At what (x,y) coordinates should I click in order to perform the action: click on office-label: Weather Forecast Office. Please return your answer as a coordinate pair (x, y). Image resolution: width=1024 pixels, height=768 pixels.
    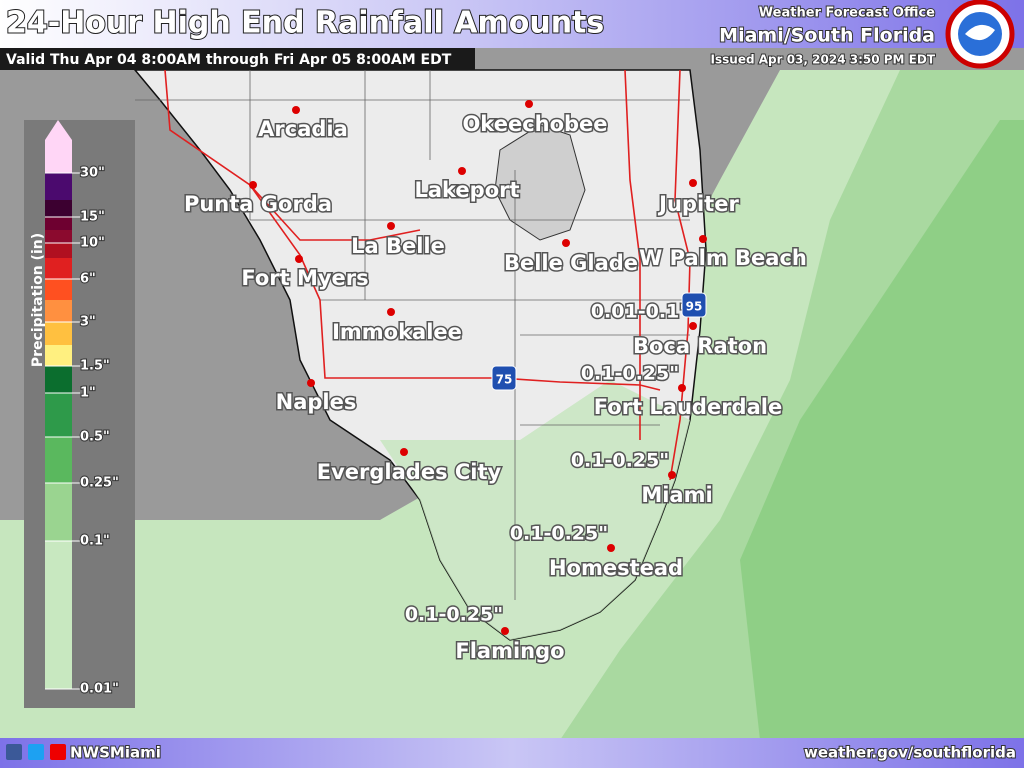
    Looking at the image, I should click on (847, 13).